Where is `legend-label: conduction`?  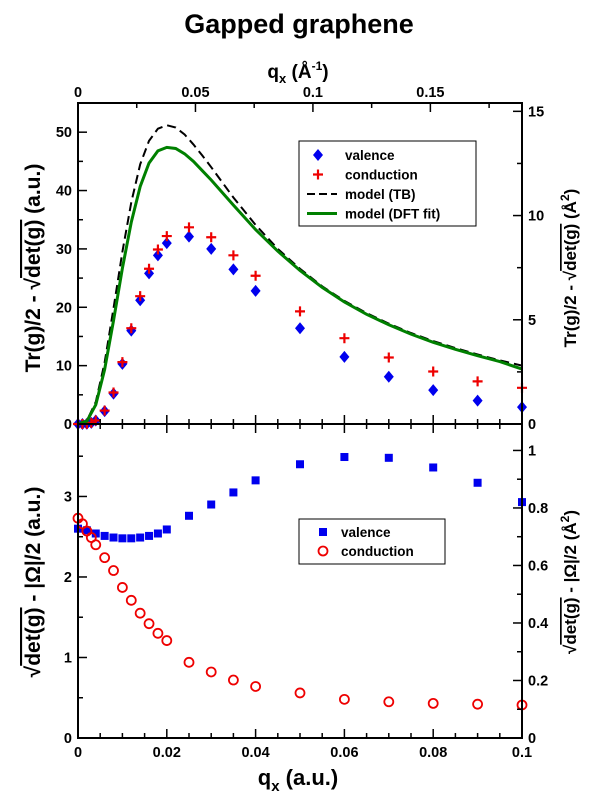
legend-label: conduction is located at coordinates (377, 551).